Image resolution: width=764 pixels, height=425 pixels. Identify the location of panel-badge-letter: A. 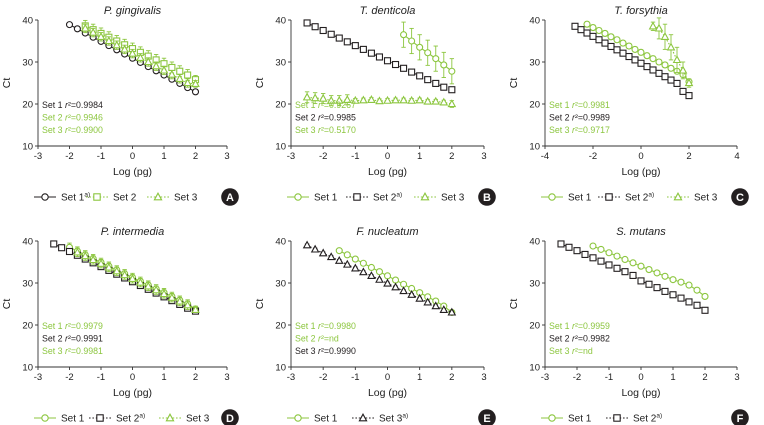
(230, 198).